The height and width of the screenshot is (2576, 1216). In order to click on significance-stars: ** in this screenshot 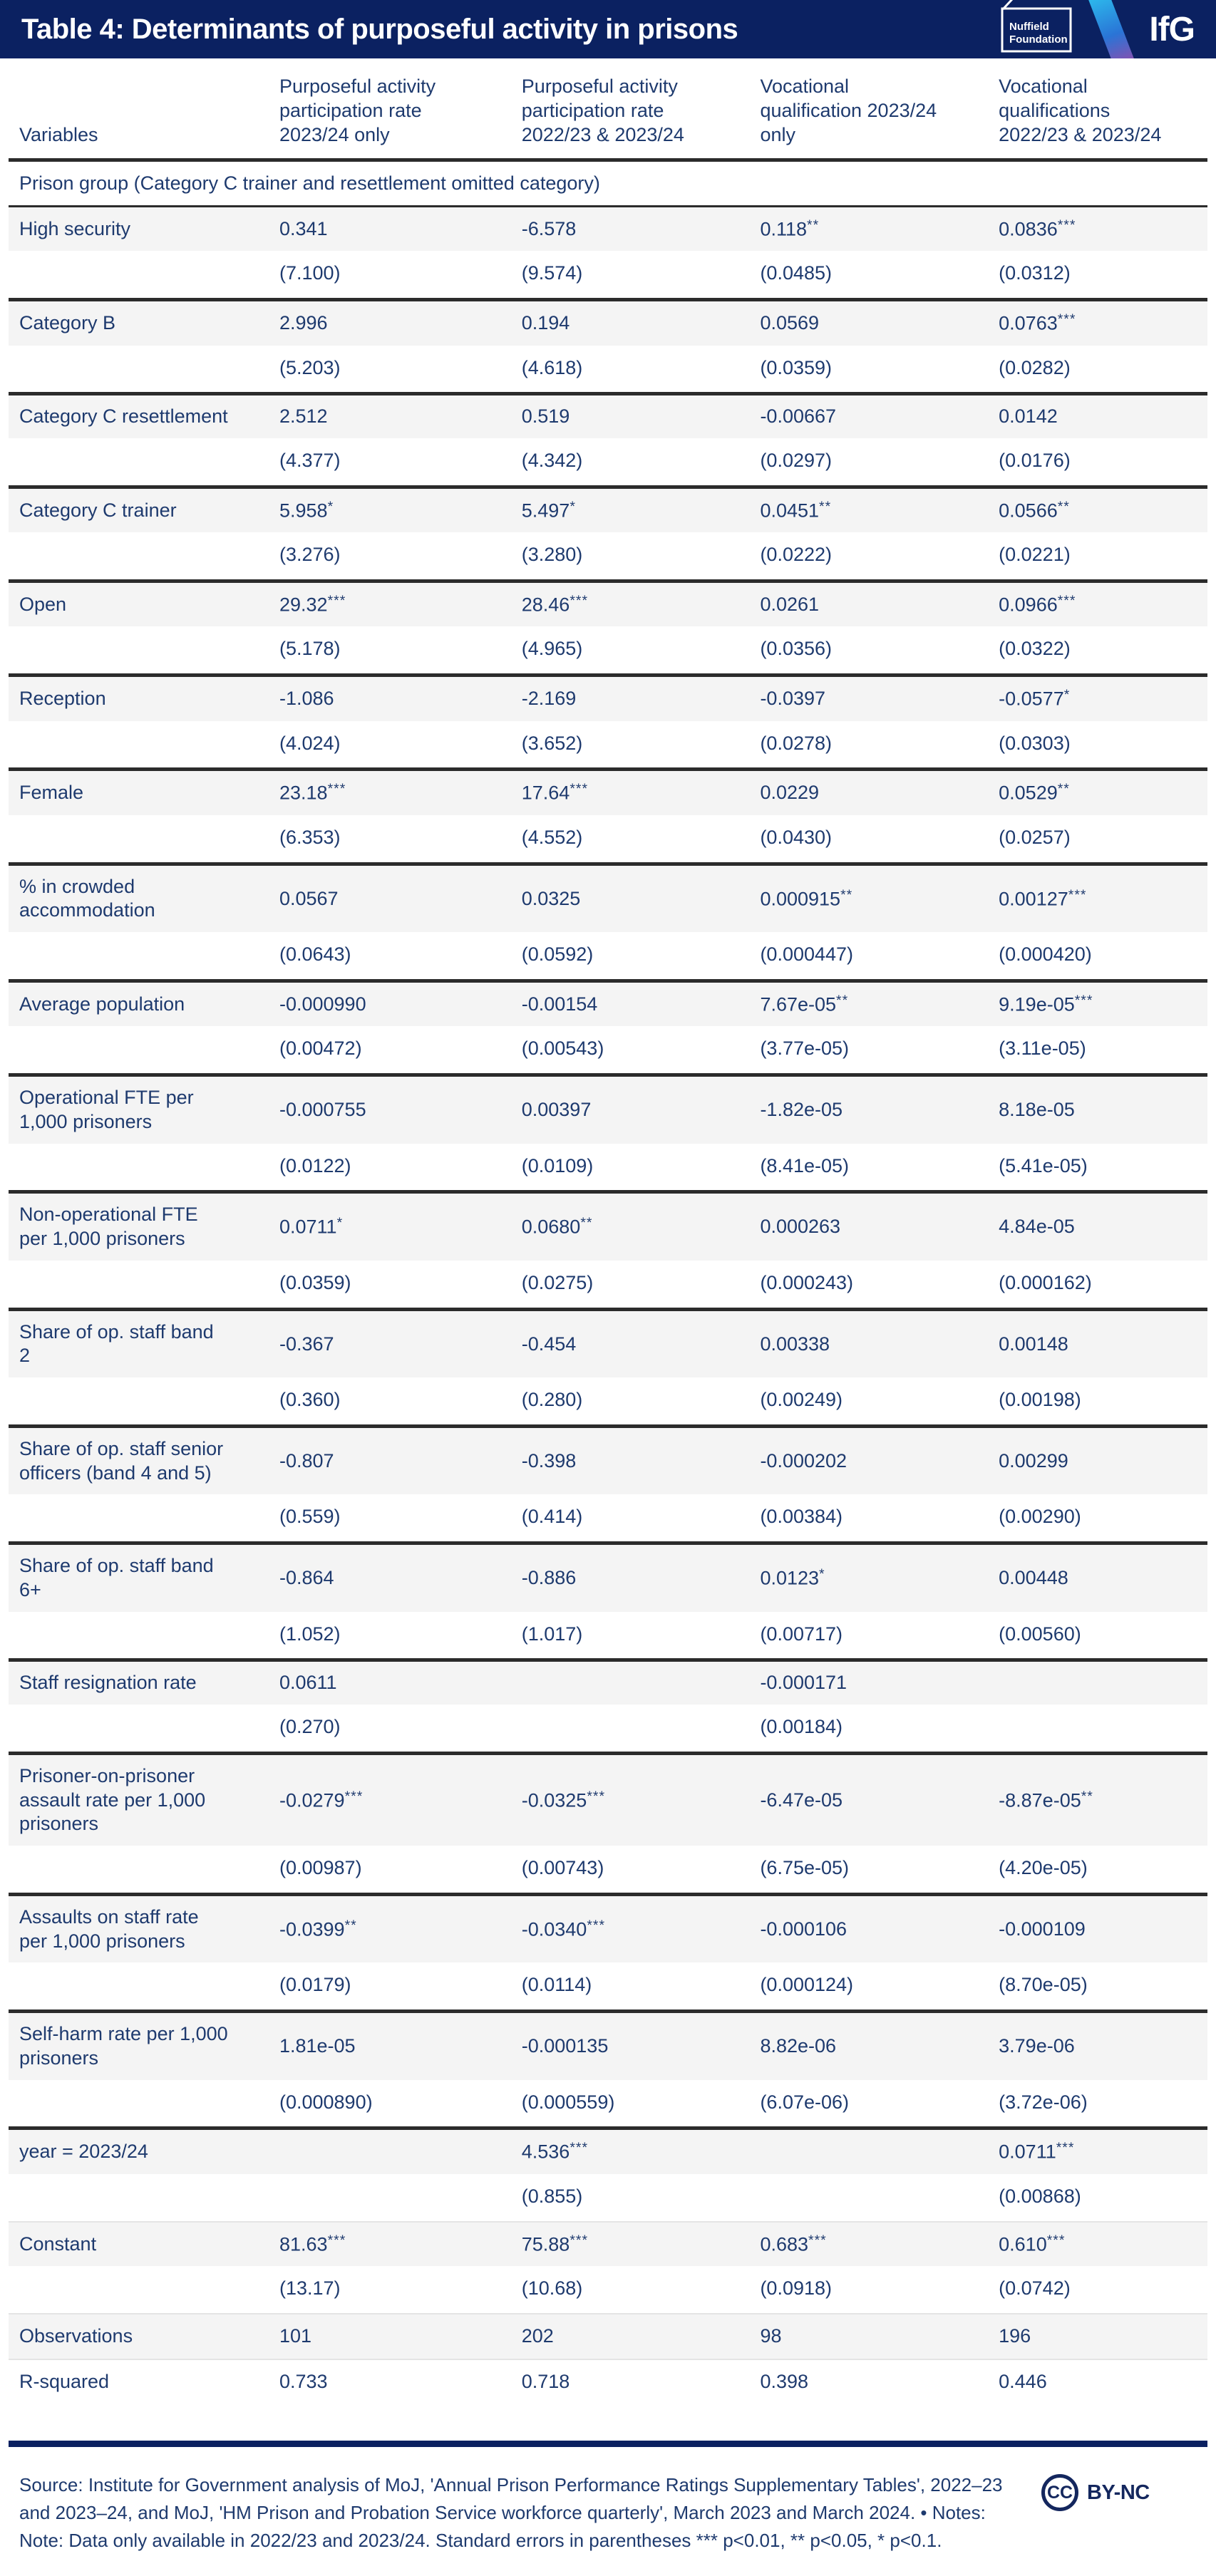, I will do `click(825, 506)`.